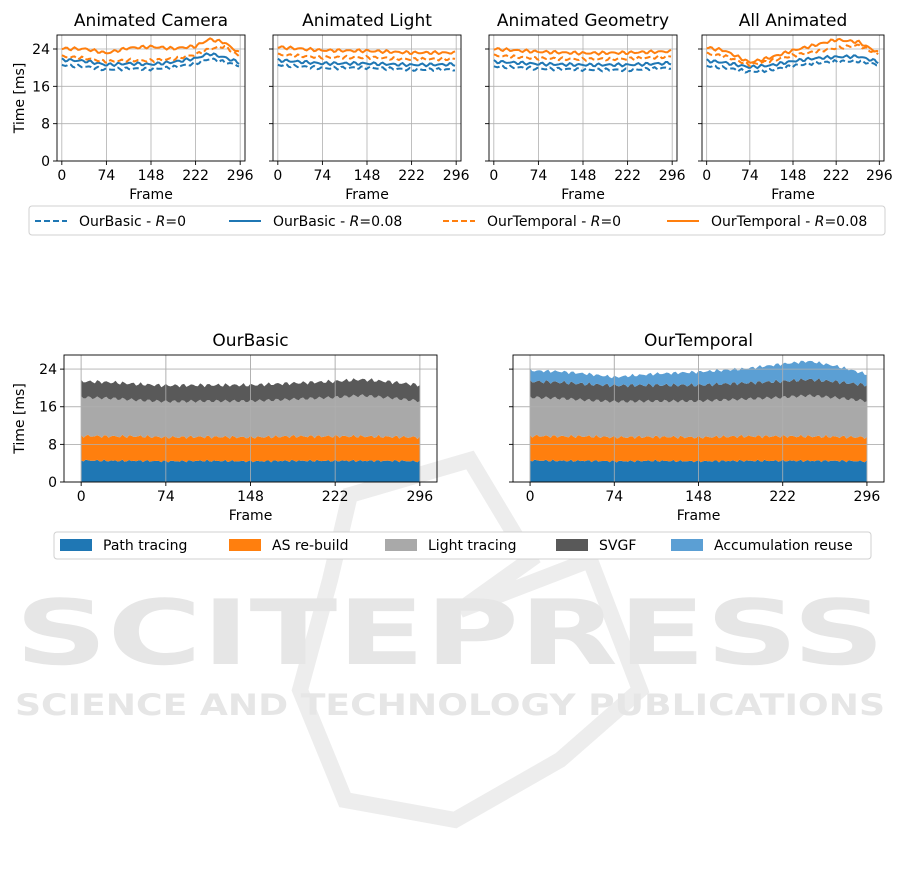 This screenshot has height=890, width=901. What do you see at coordinates (369, 107) in the screenshot?
I see `chart-panel-animated-light: 0 74 148 222 296 Animated Light Frame` at bounding box center [369, 107].